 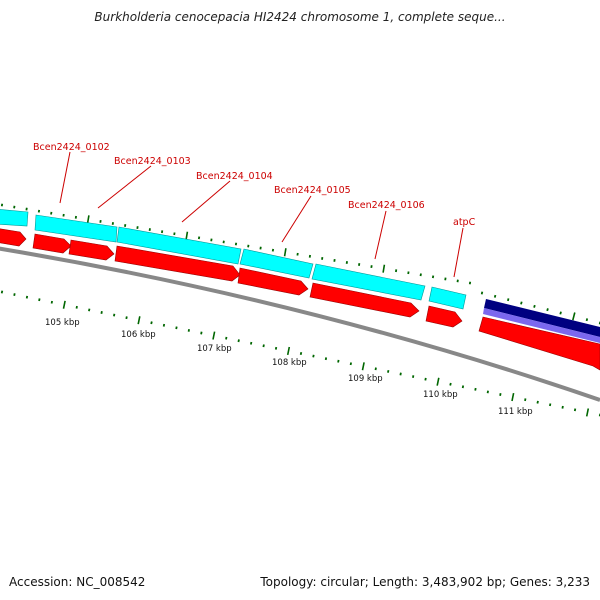 I want to click on cyan-feature-track, so click(x=233, y=259).